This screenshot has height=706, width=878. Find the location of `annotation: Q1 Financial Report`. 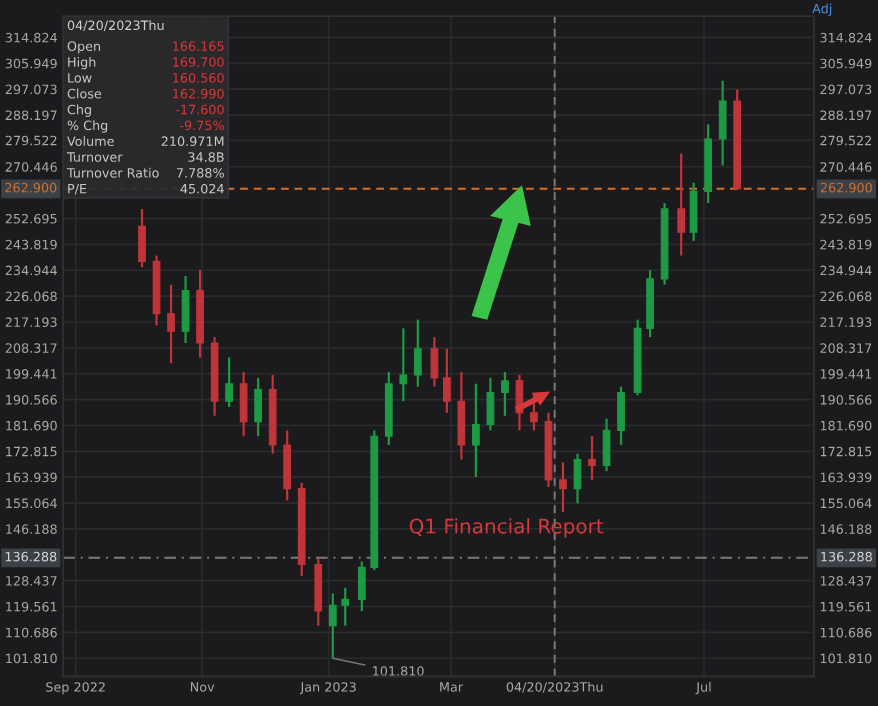

annotation: Q1 Financial Report is located at coordinates (506, 528).